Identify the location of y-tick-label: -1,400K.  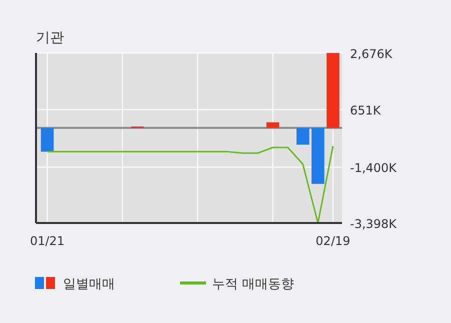
(374, 168).